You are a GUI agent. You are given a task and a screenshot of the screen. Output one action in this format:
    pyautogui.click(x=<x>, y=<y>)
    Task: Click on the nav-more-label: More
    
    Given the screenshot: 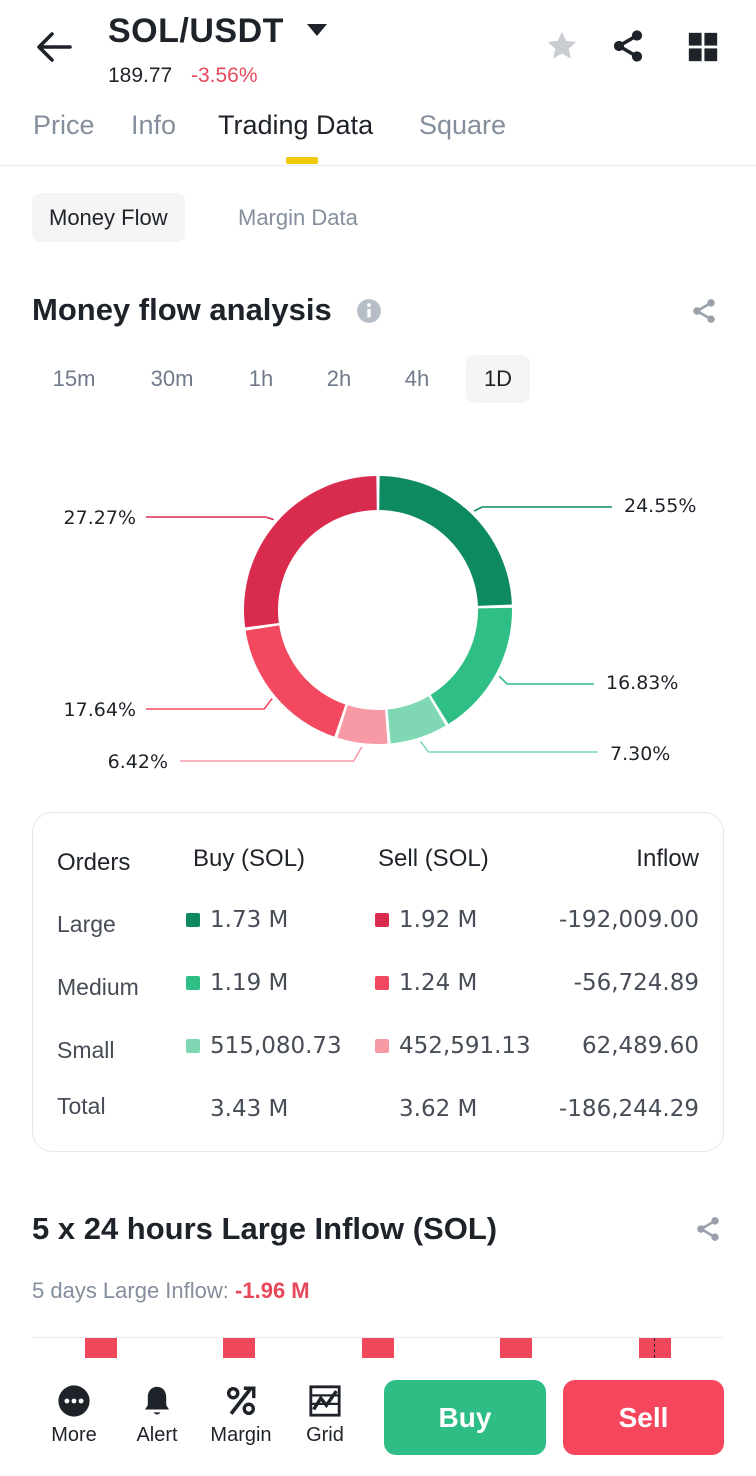 What is the action you would take?
    pyautogui.click(x=74, y=1435)
    